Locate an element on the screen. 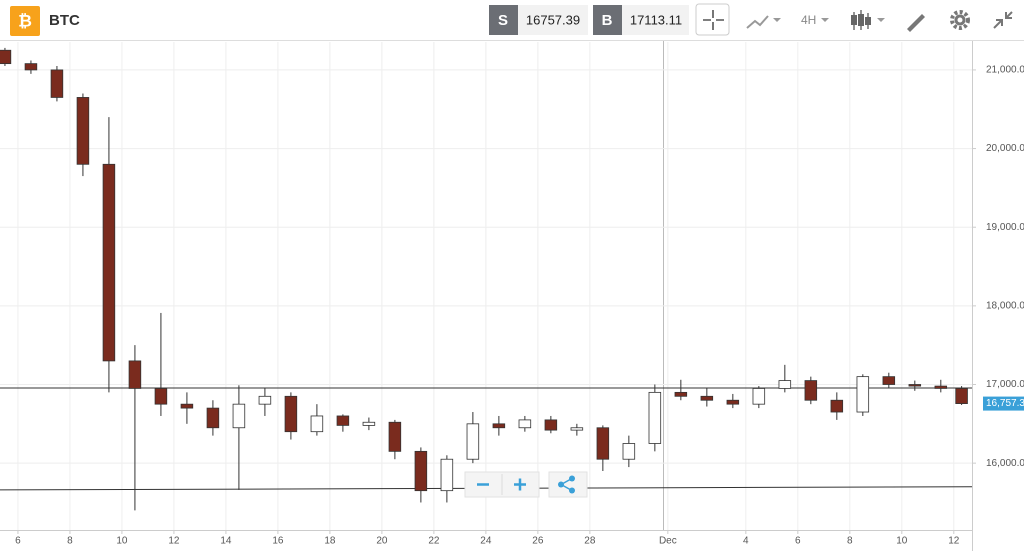 The image size is (1024, 556). y-tick-label: 20,000.00 is located at coordinates (1005, 148).